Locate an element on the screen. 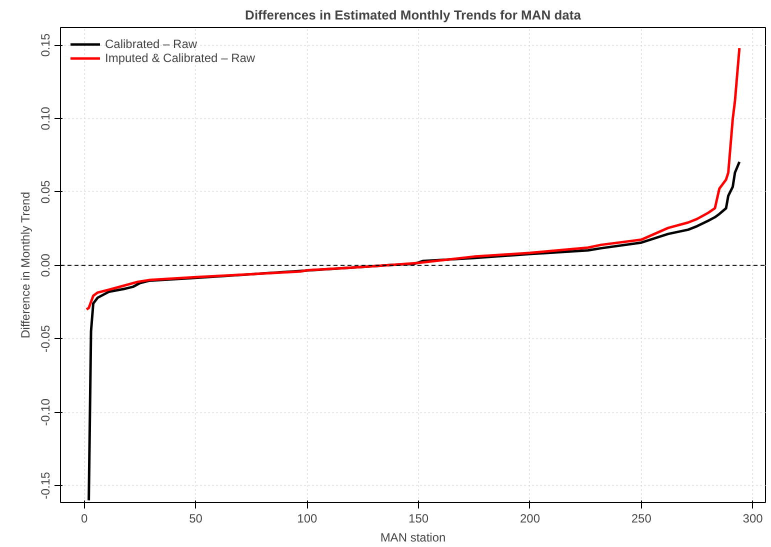 The height and width of the screenshot is (547, 771). y-tick-label: -0.15 is located at coordinates (45, 486).